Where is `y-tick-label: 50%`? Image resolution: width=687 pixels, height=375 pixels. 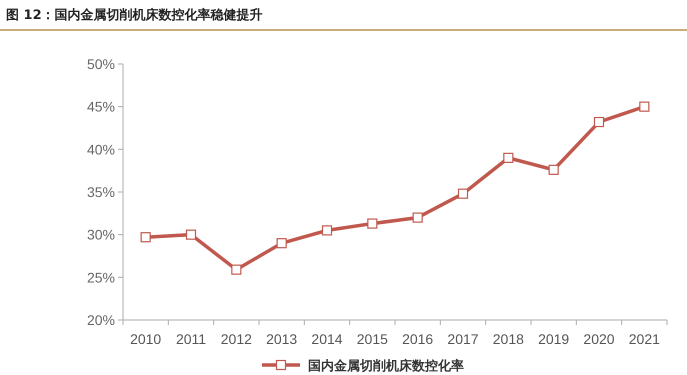 y-tick-label: 50% is located at coordinates (100, 64).